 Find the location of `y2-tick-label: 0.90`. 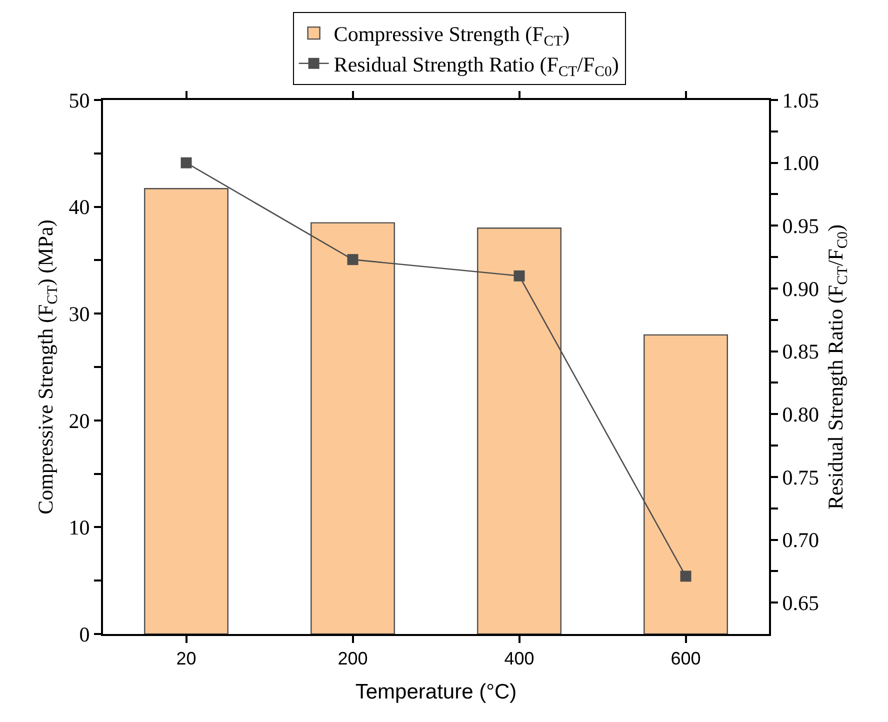

y2-tick-label: 0.90 is located at coordinates (800, 288).